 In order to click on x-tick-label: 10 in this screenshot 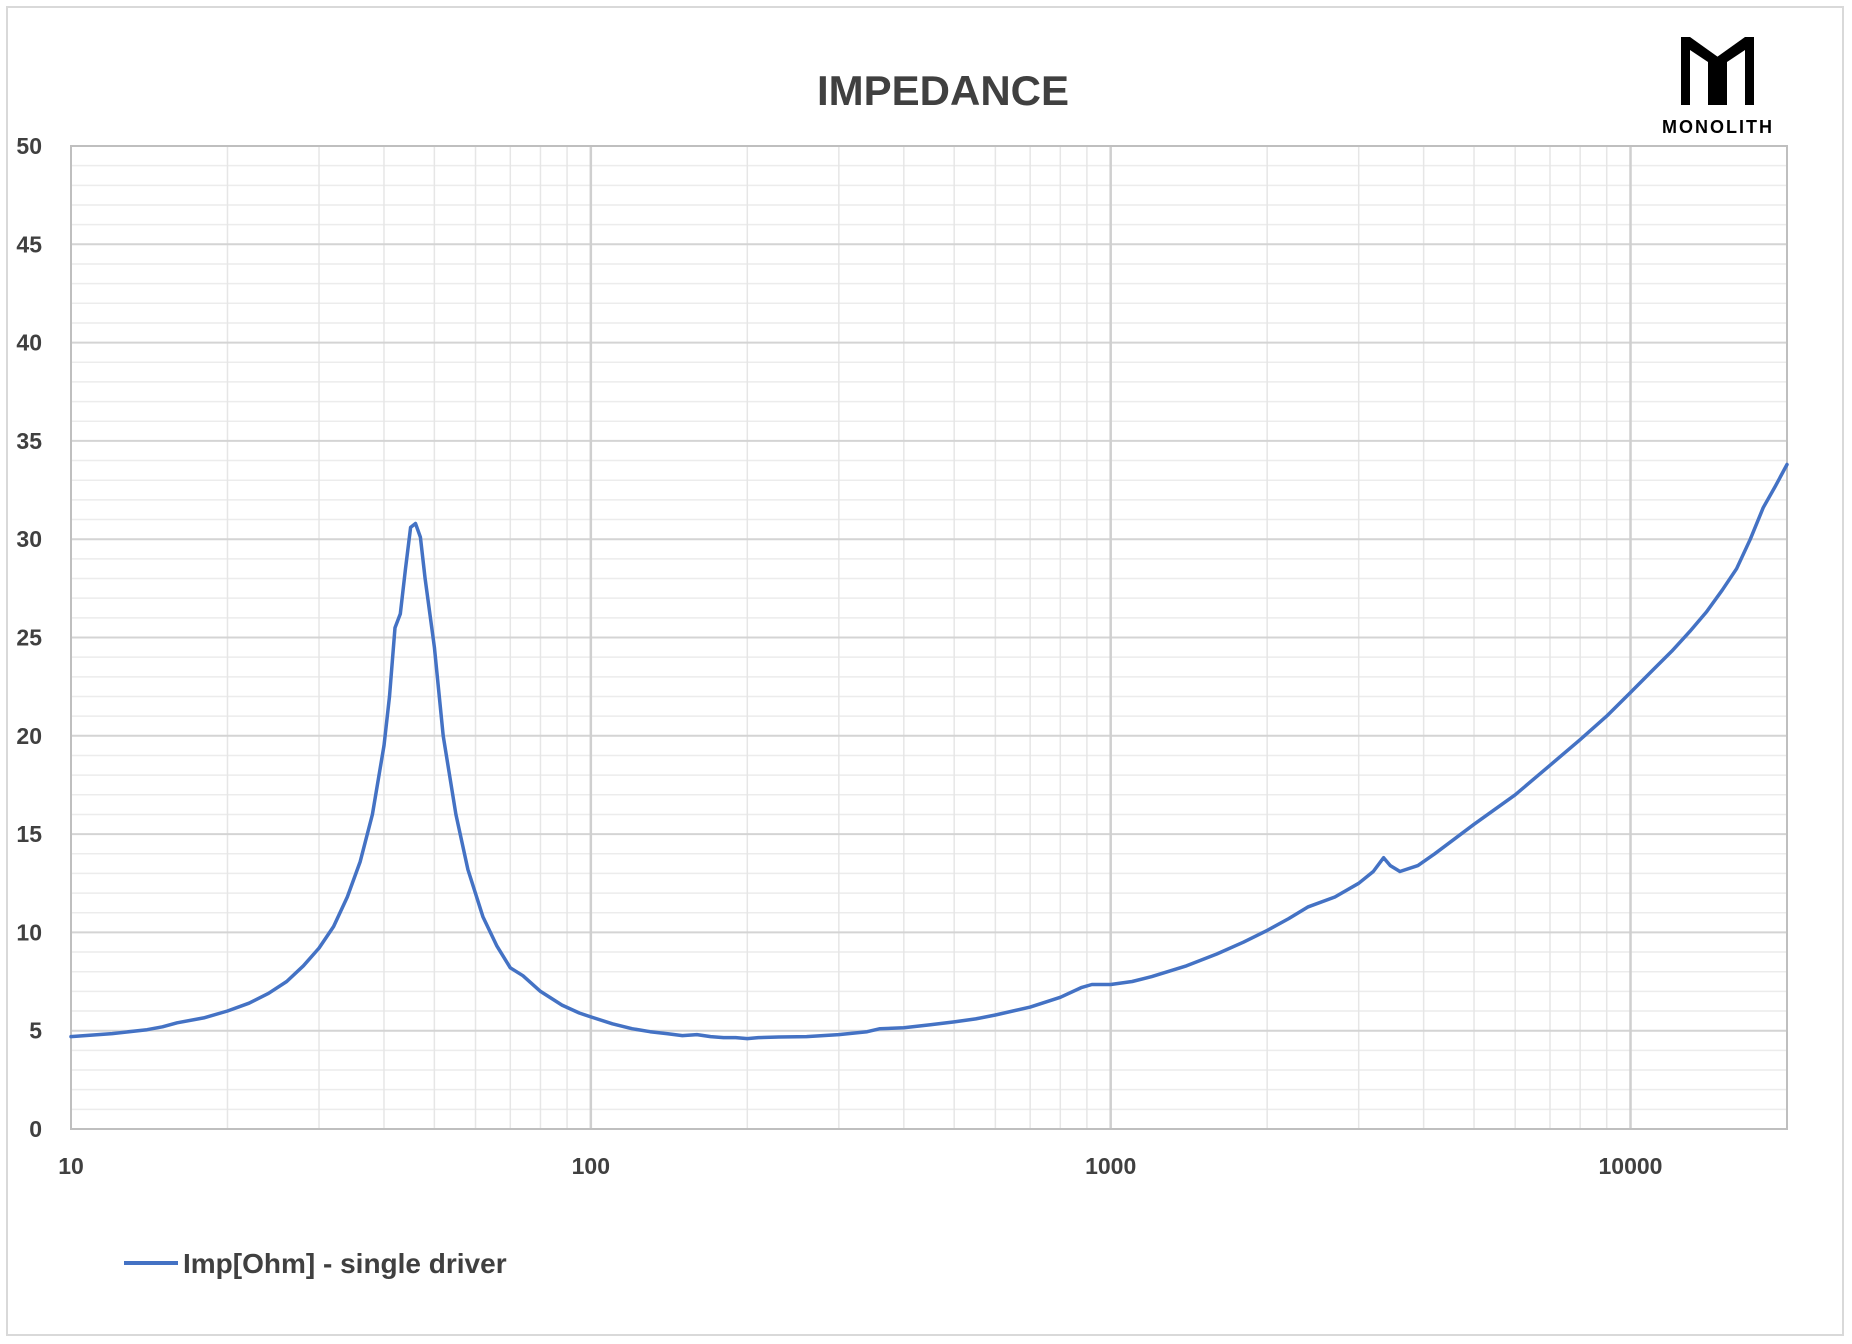, I will do `click(71, 1166)`.